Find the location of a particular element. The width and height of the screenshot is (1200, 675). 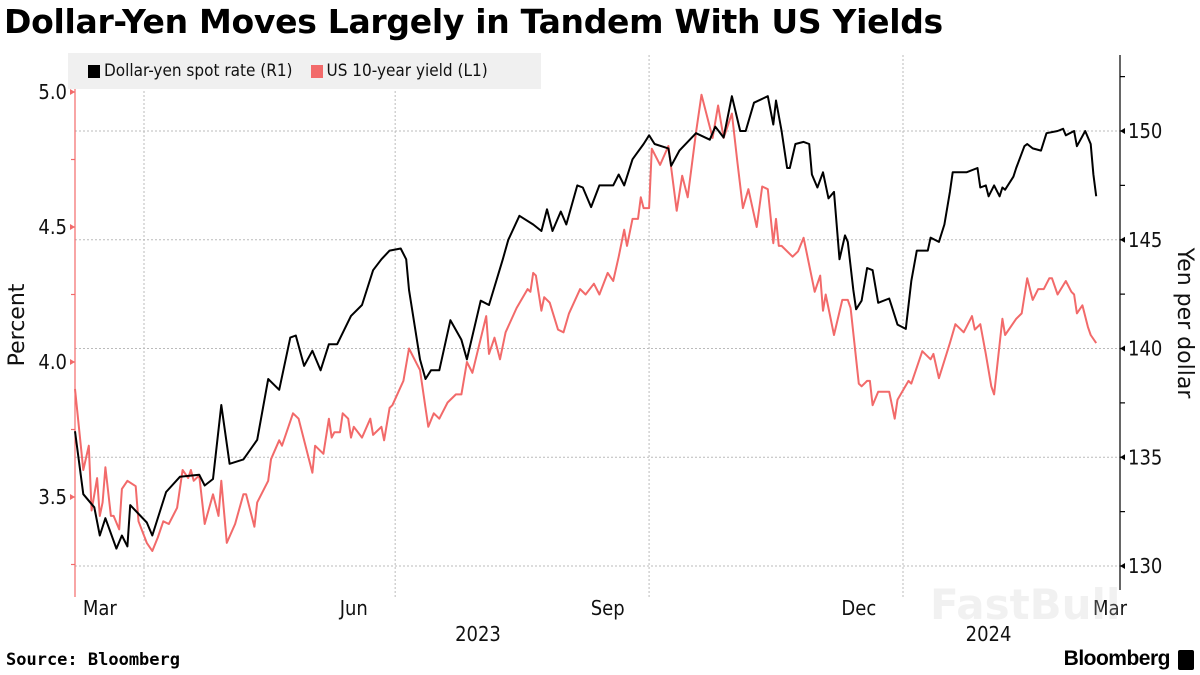

legend-item-us-yield: US 10-year yield (L1) is located at coordinates (399, 71).